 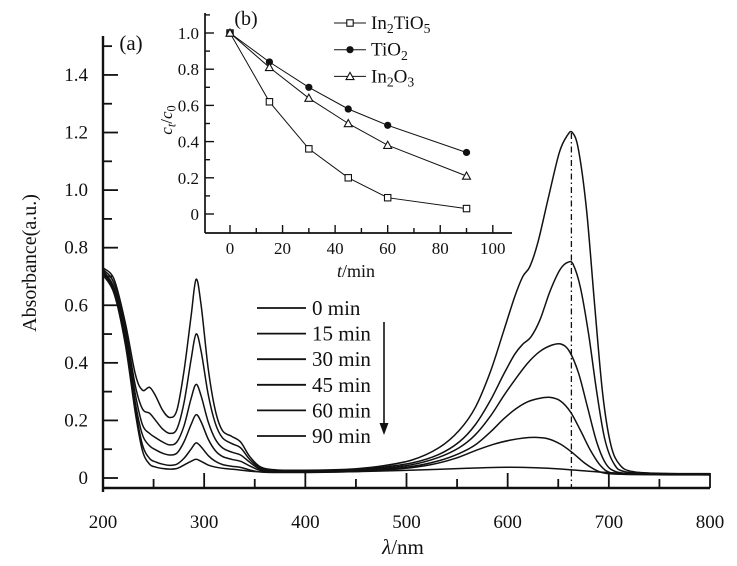 I want to click on inset-x-axis-title: t/min, so click(x=356, y=271).